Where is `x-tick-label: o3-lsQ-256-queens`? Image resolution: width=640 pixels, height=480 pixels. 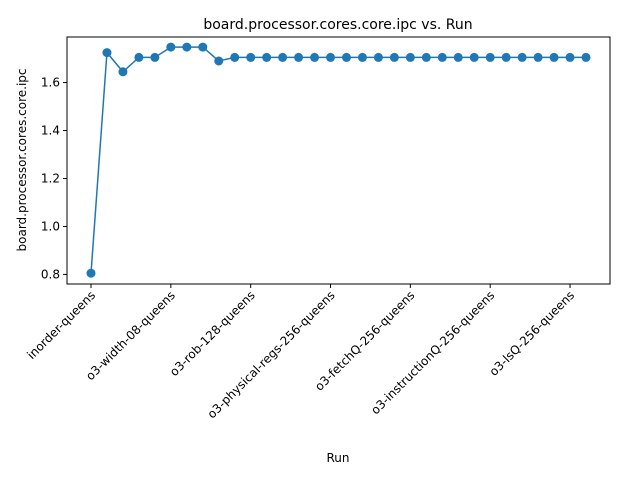
x-tick-label: o3-lsQ-256-queens is located at coordinates (532, 333).